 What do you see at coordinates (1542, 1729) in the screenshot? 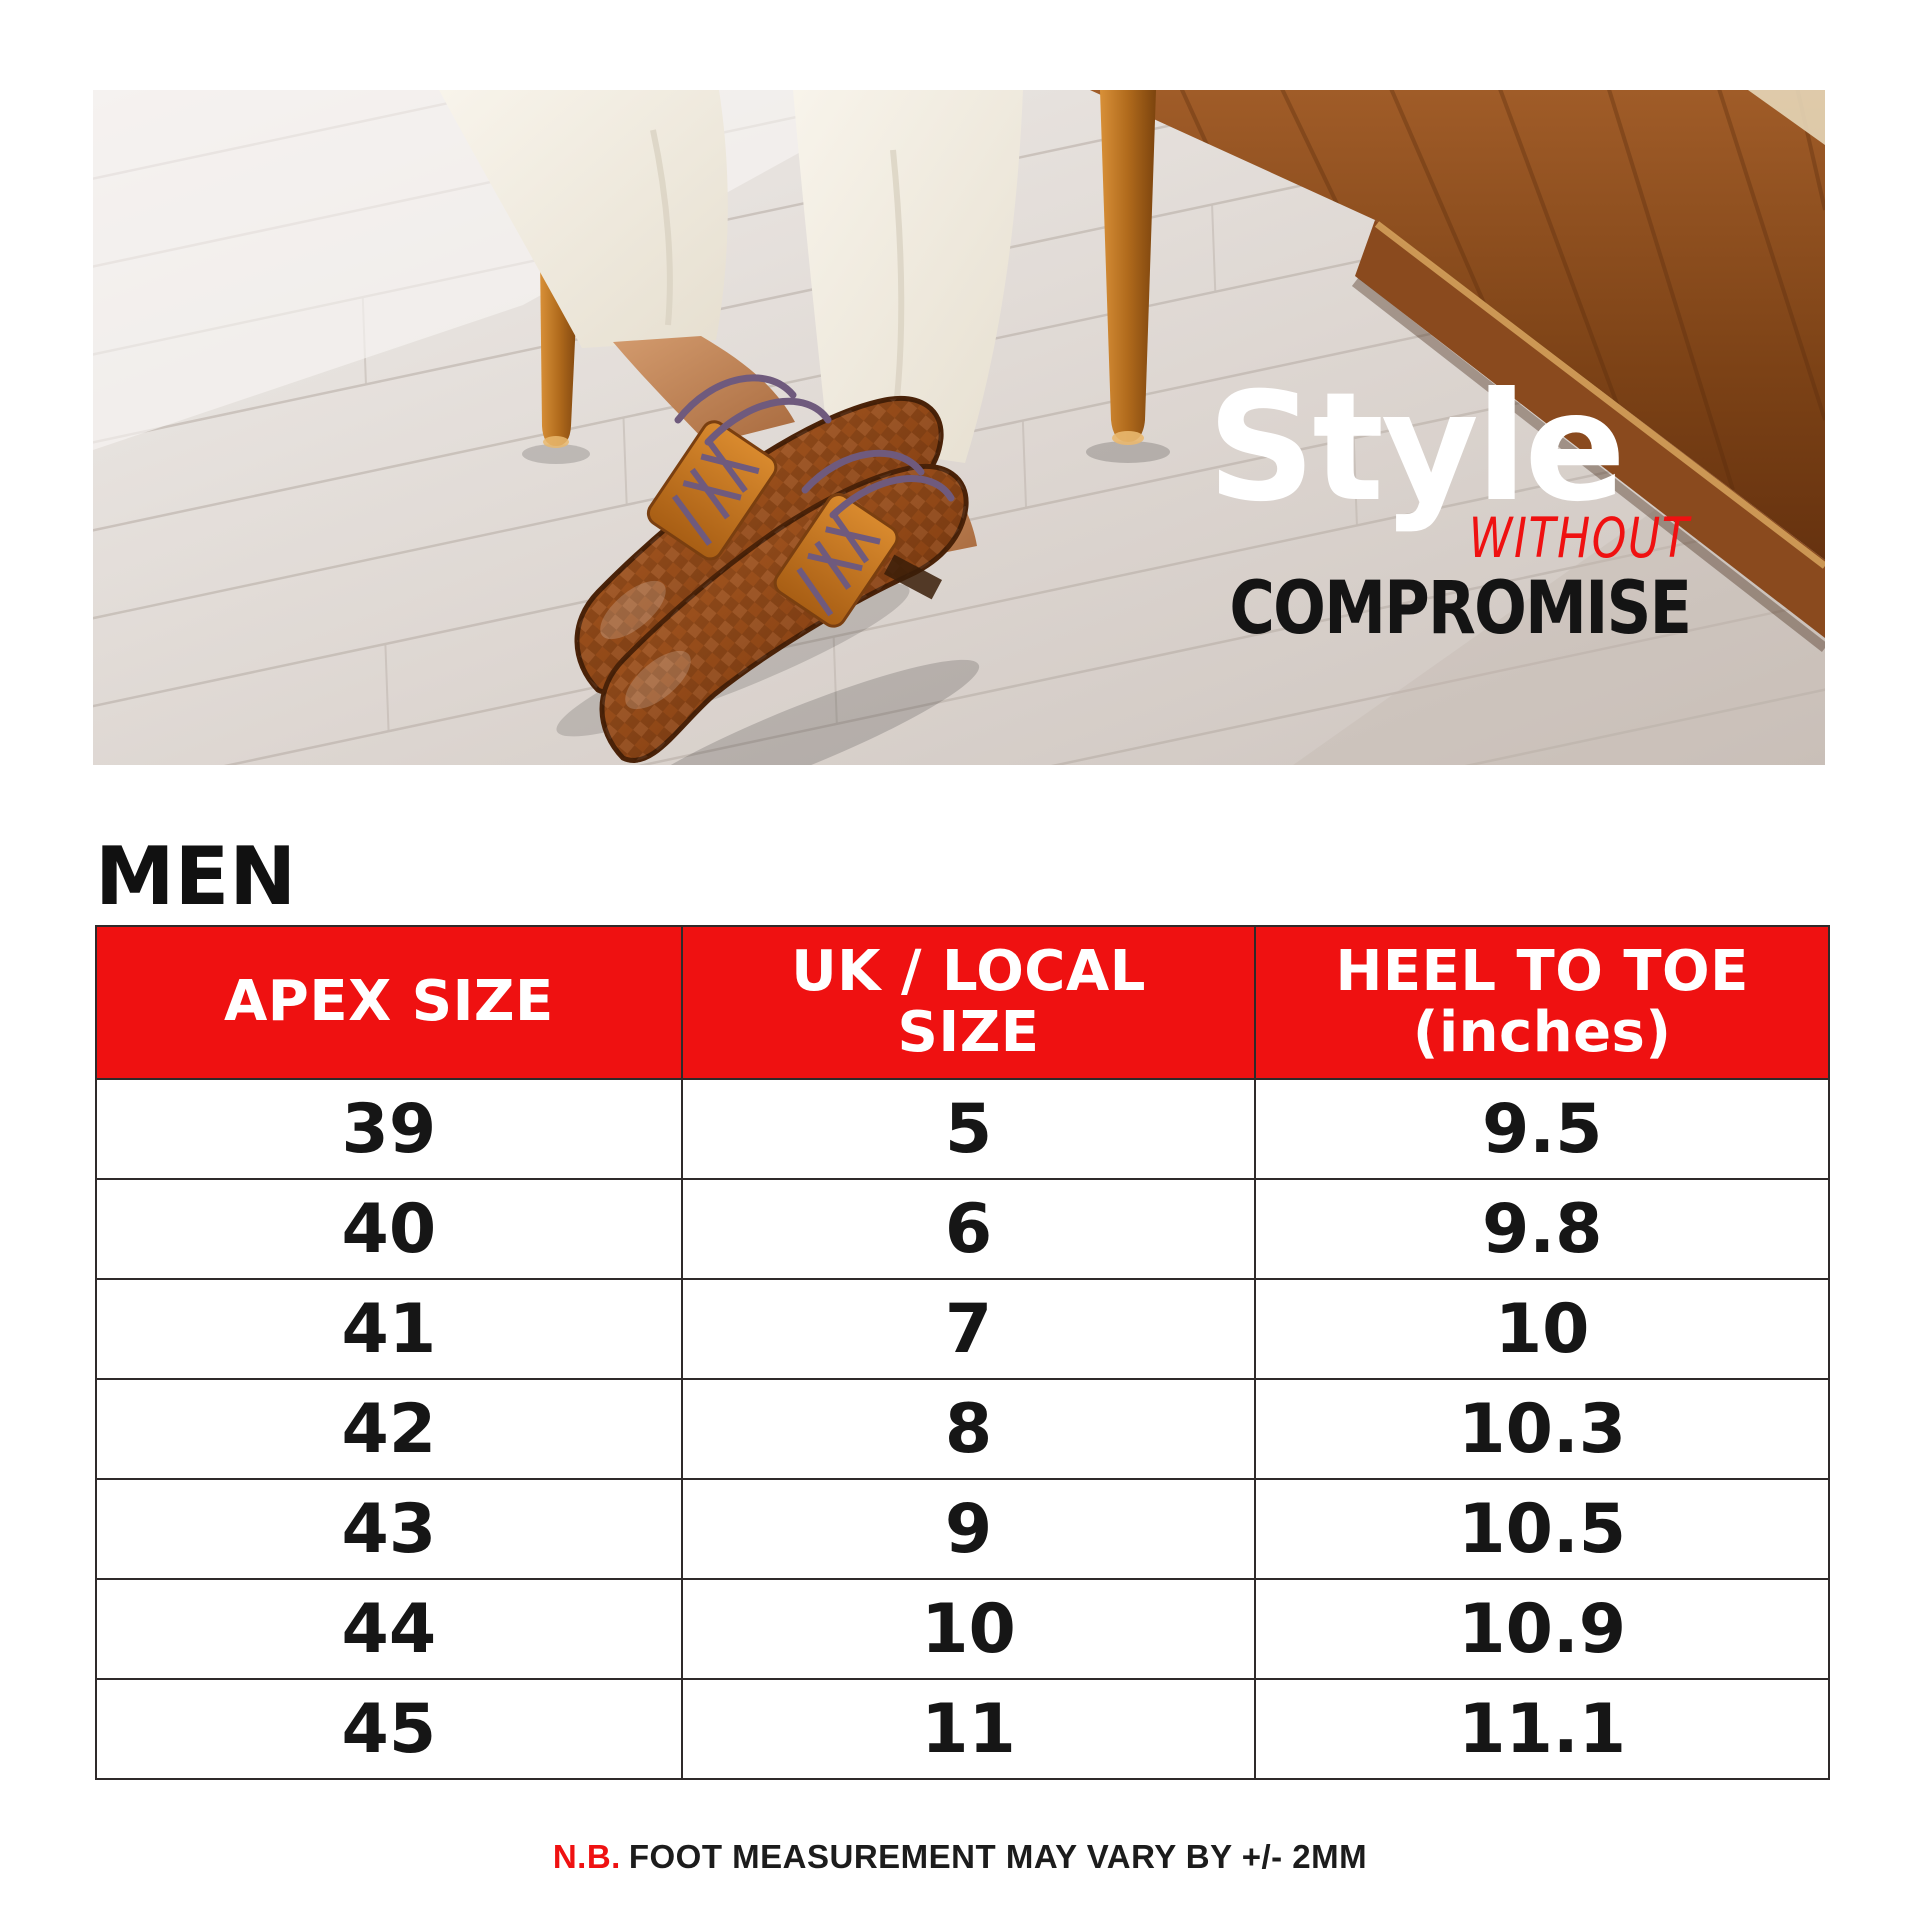
I see `cell-heel-to-toe: 11.1` at bounding box center [1542, 1729].